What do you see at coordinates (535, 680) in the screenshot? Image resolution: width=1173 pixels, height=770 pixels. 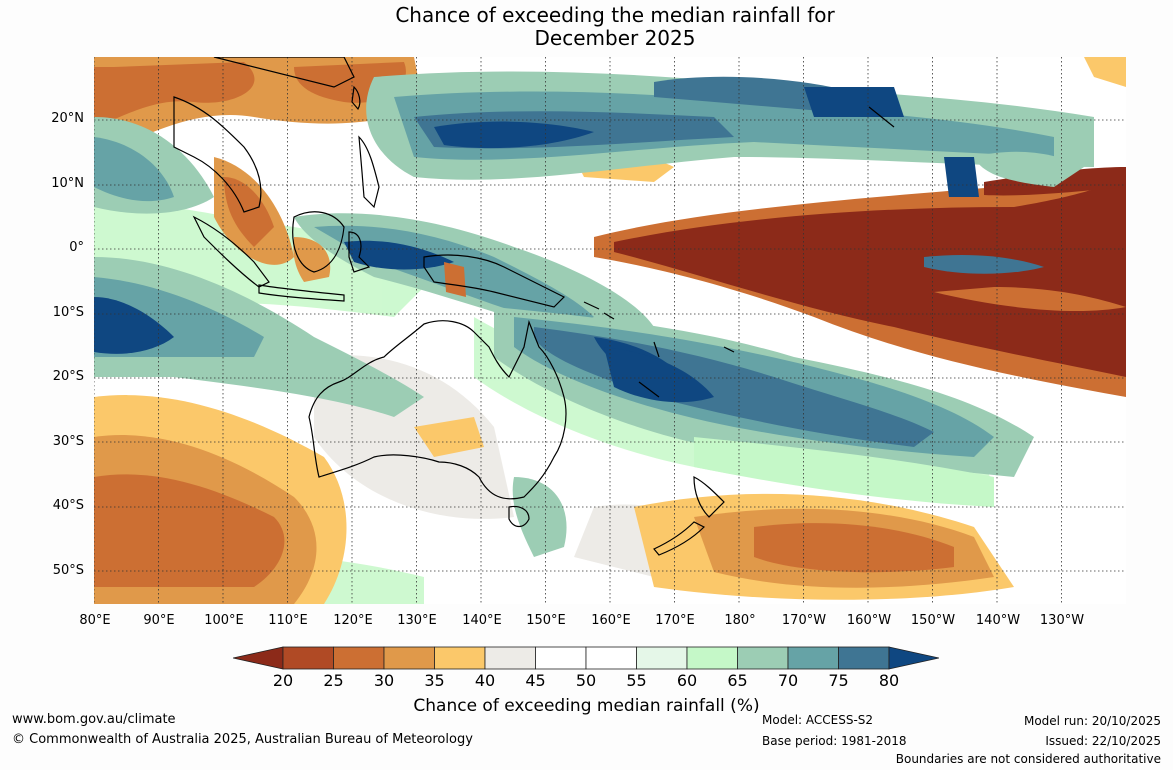 I see `colorbar-tick-45: 45` at bounding box center [535, 680].